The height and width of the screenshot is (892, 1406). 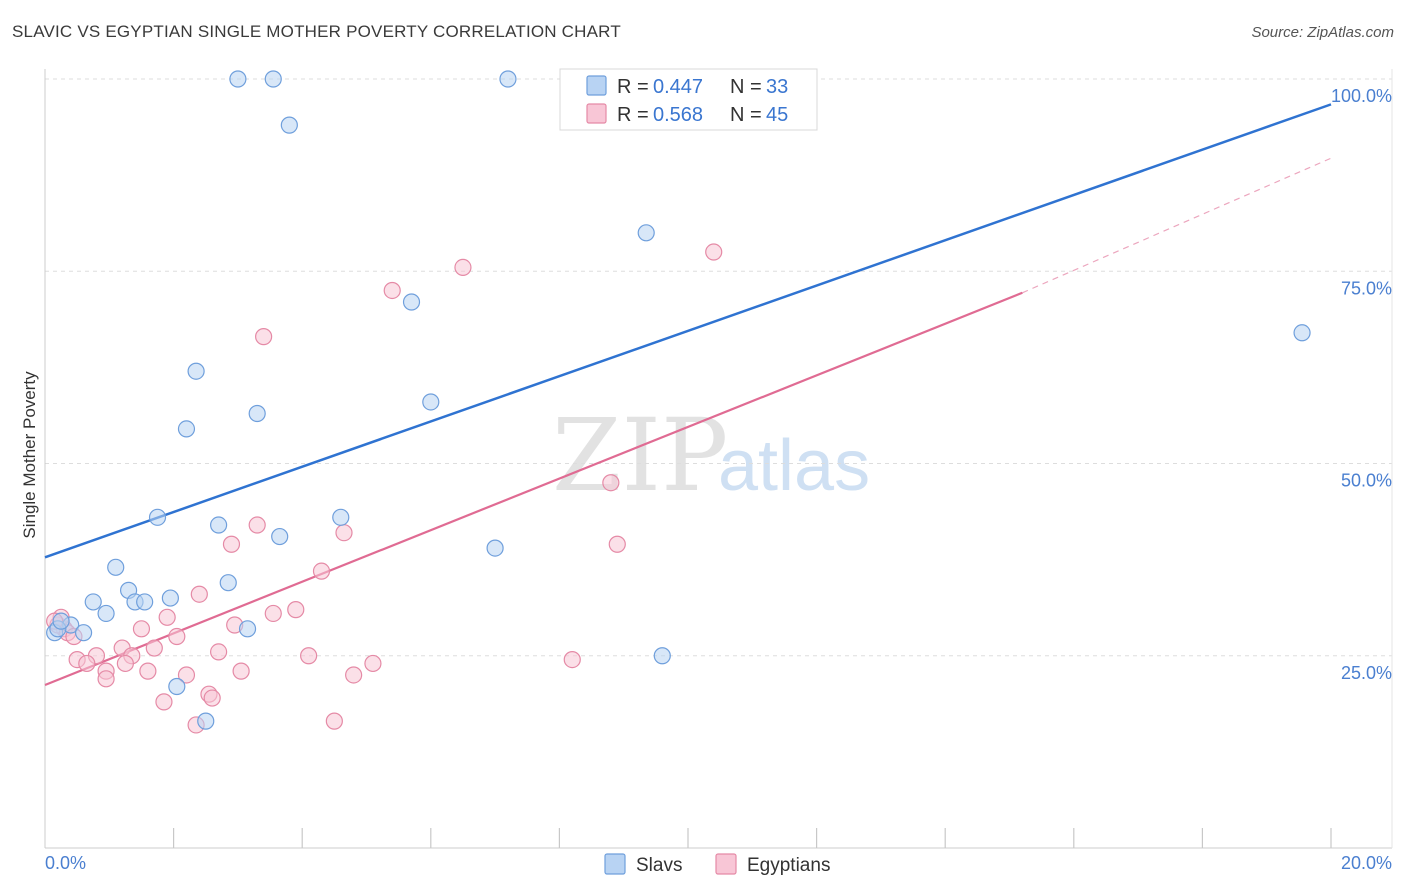 I want to click on y-tick-label: 100.0%, so click(x=1361, y=96).